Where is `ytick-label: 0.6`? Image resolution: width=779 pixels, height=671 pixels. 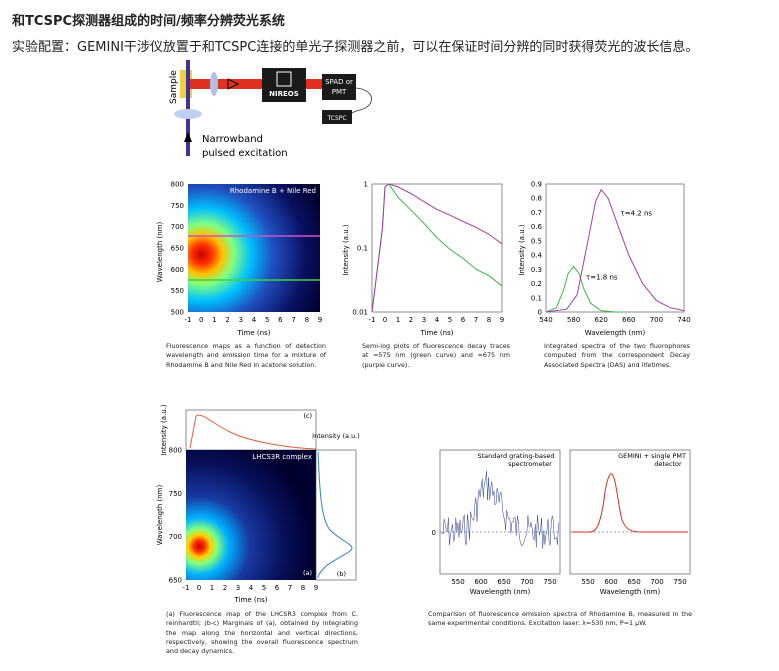
ytick-label: 0.6 is located at coordinates (537, 227).